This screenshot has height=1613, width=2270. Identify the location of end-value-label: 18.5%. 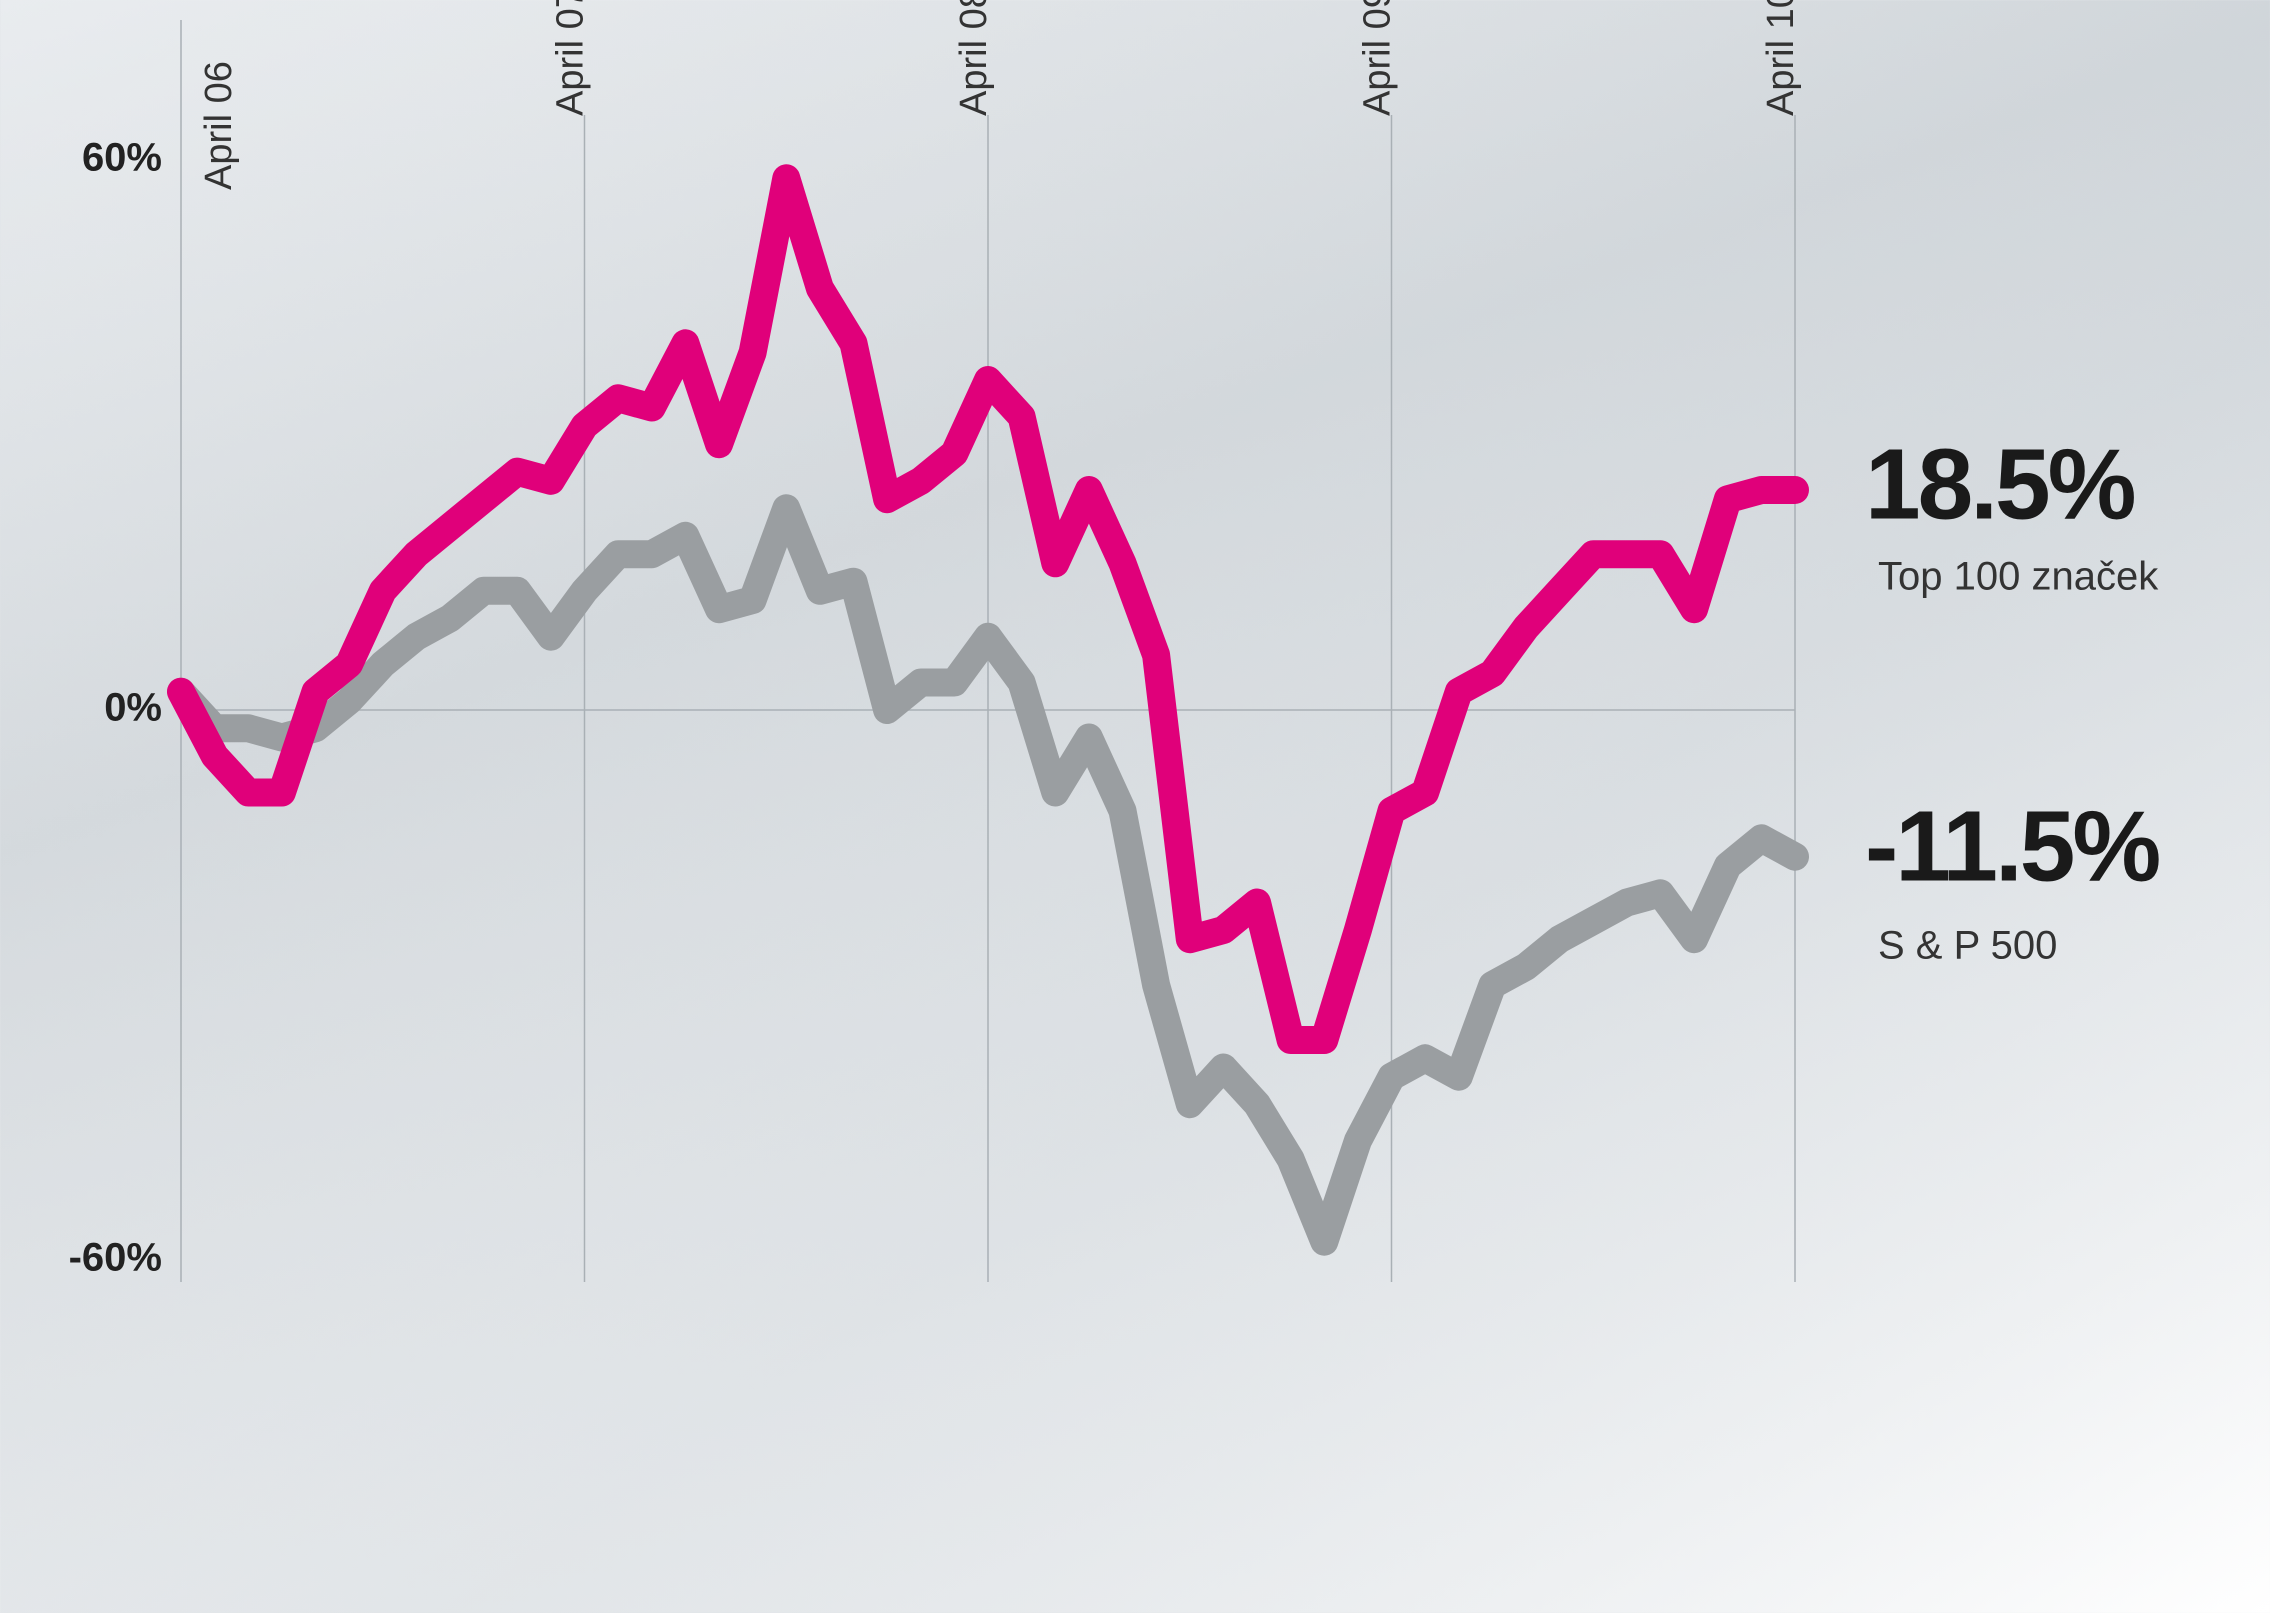
(2000, 484).